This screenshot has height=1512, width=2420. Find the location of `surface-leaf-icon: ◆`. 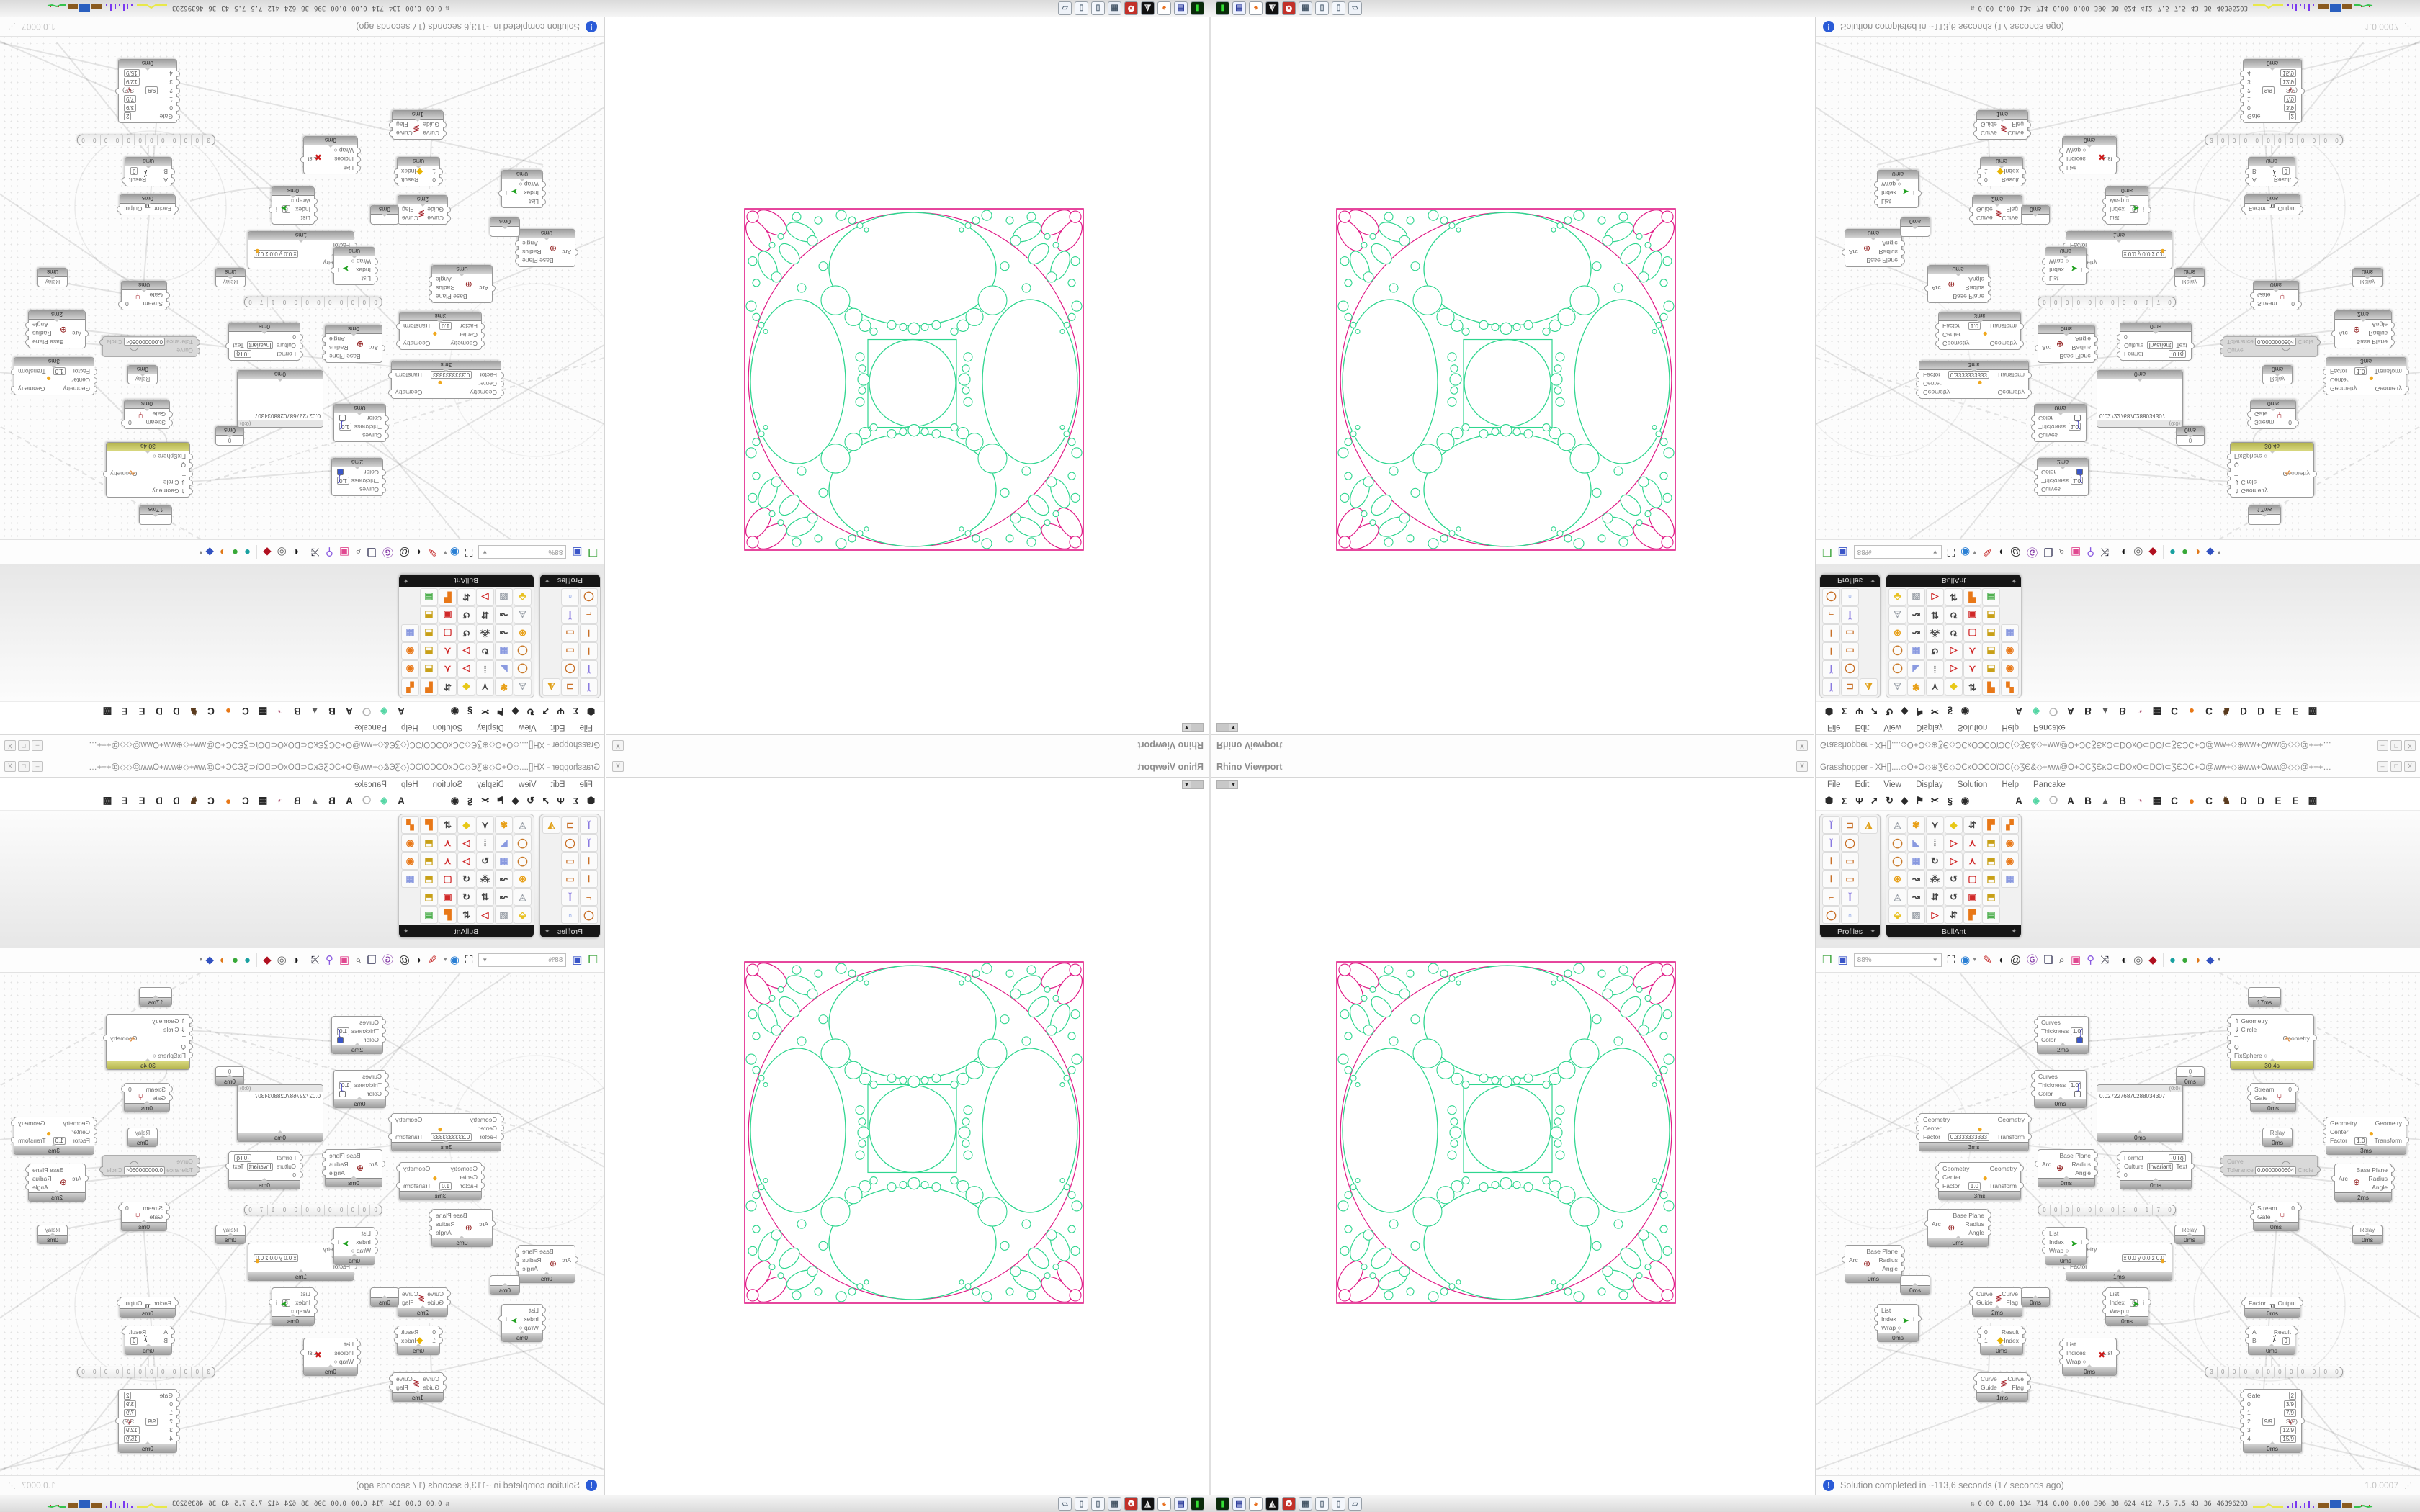

surface-leaf-icon: ◆ is located at coordinates (1905, 711).